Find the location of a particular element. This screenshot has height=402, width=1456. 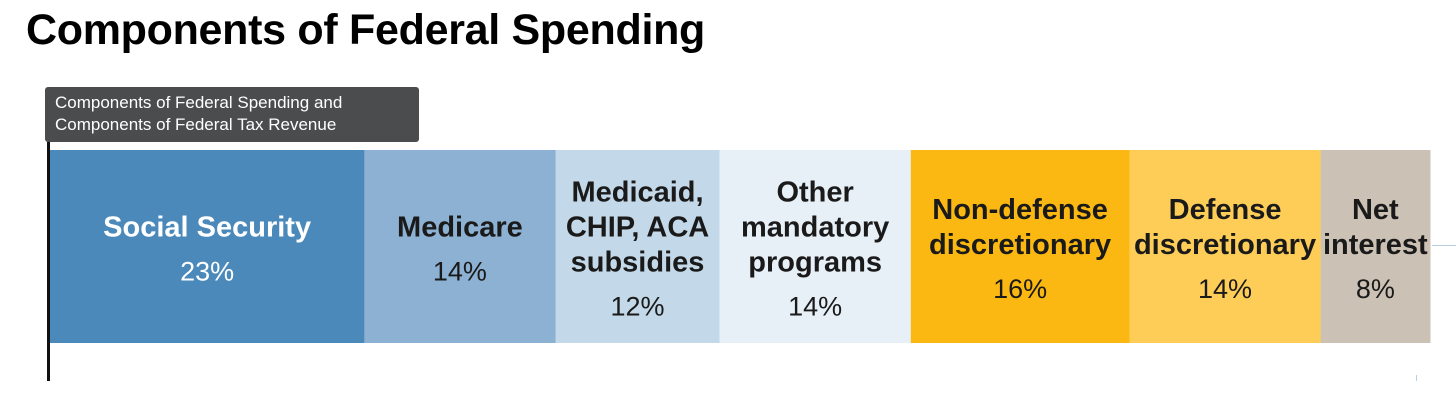

page-title: Components of Federal Spending is located at coordinates (366, 30).